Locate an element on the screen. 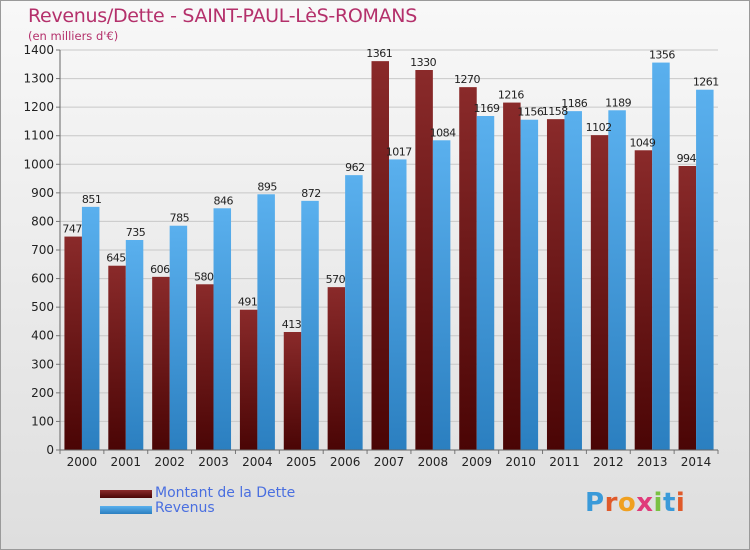 Image resolution: width=750 pixels, height=550 pixels. tick-label-y: 700 is located at coordinates (42, 250).